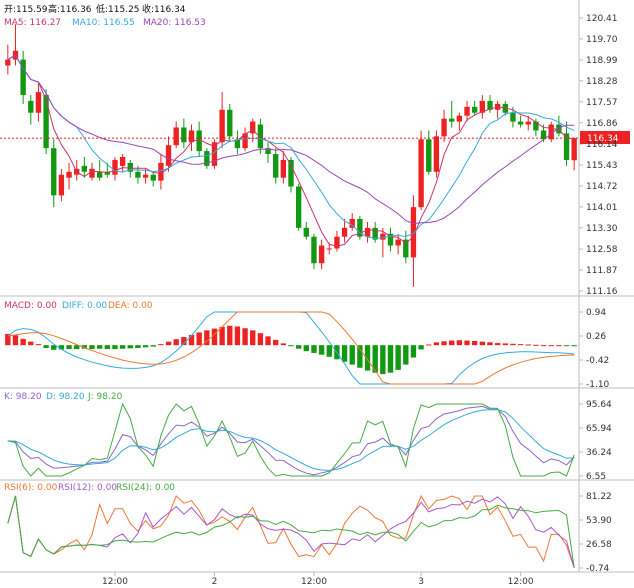 Image resolution: width=634 pixels, height=588 pixels. Describe the element at coordinates (602, 103) in the screenshot. I see `y-tick-label: 117.57` at that location.